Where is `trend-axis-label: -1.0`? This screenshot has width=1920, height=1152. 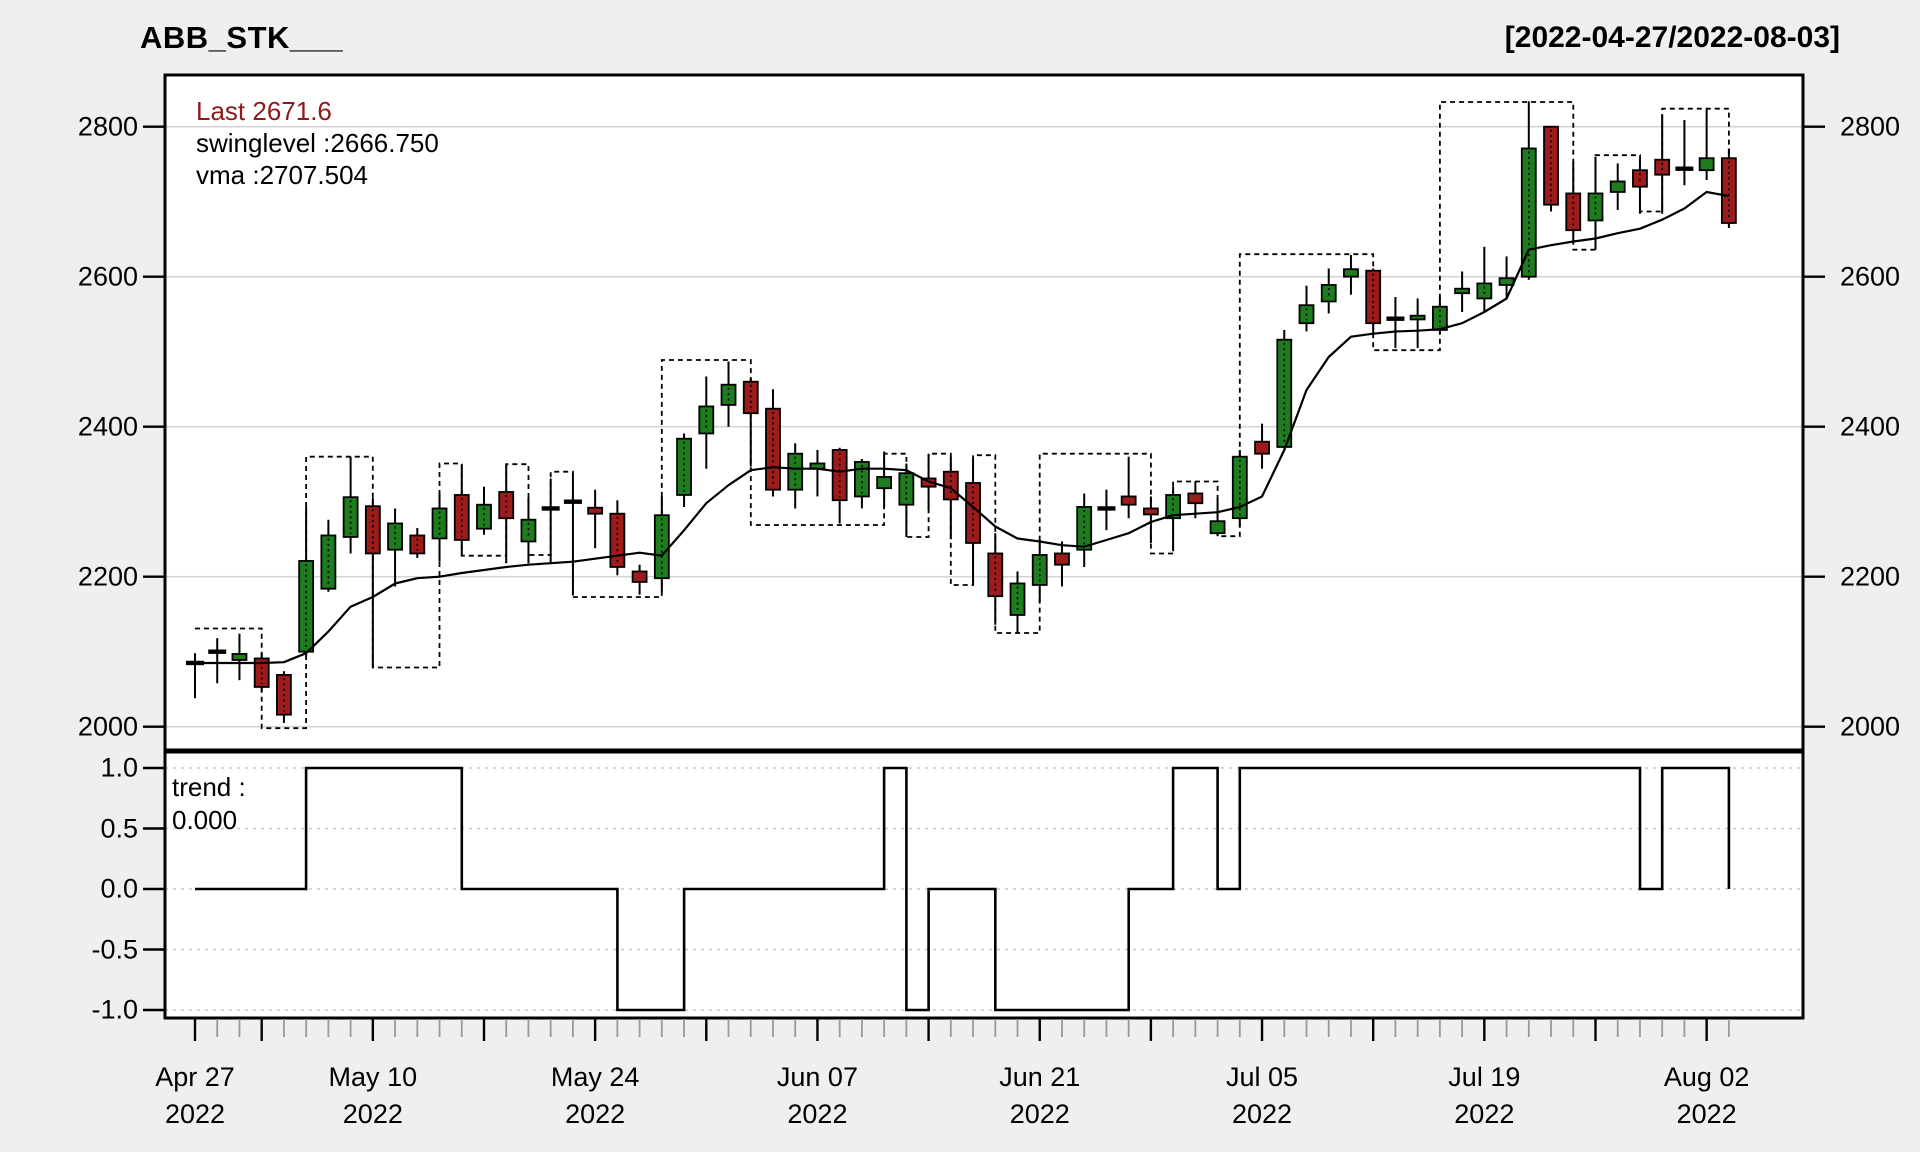
trend-axis-label: -1.0 is located at coordinates (114, 1009).